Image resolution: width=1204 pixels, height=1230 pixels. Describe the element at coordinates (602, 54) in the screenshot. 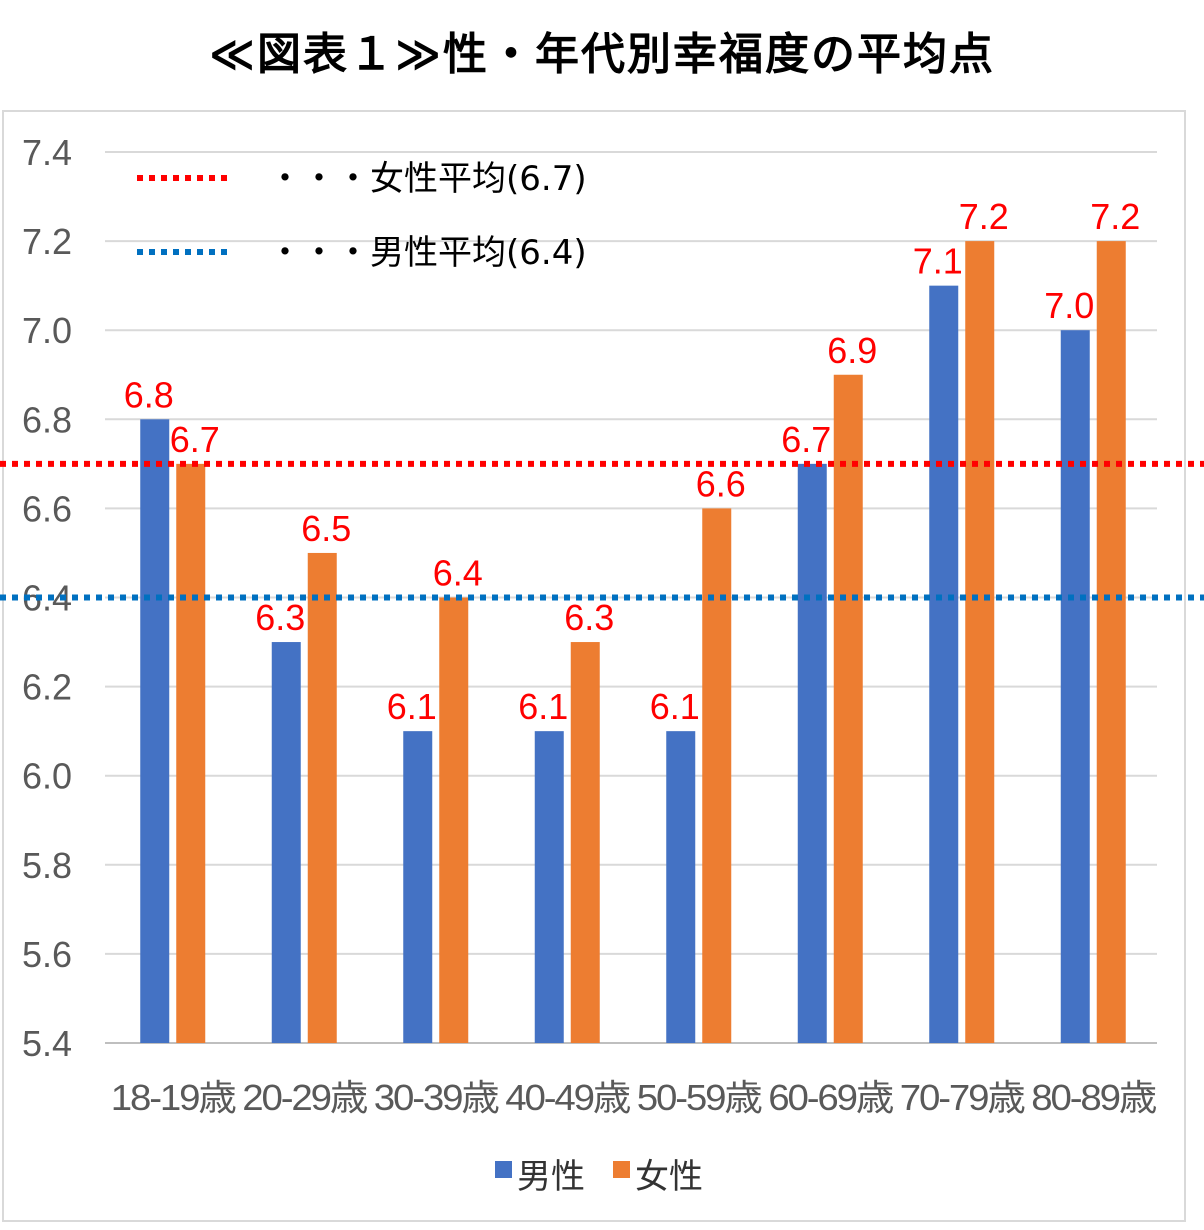

I see `chart-title: ≪図表１≫性・年代別幸福度の平均点` at that location.